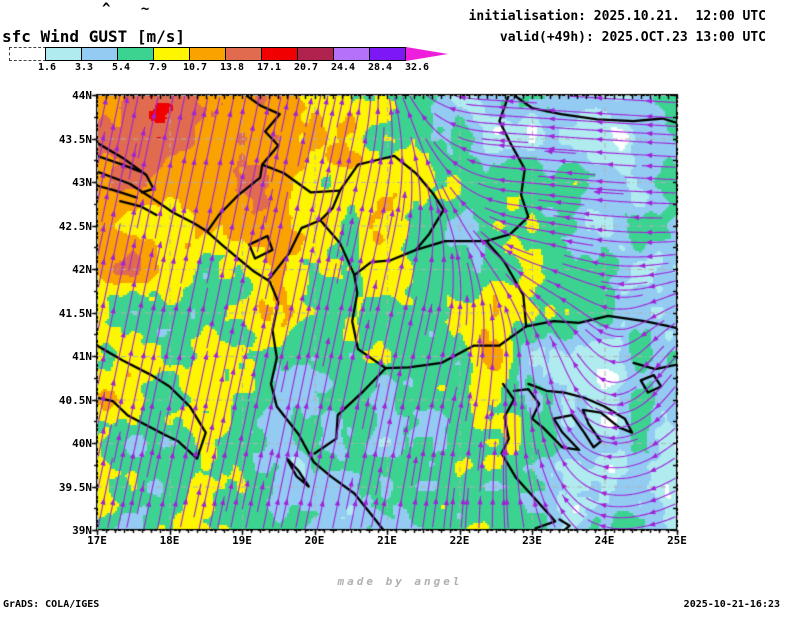 The width and height of the screenshot is (800, 618). What do you see at coordinates (169, 540) in the screenshot?
I see `x-tick-label: 18E` at bounding box center [169, 540].